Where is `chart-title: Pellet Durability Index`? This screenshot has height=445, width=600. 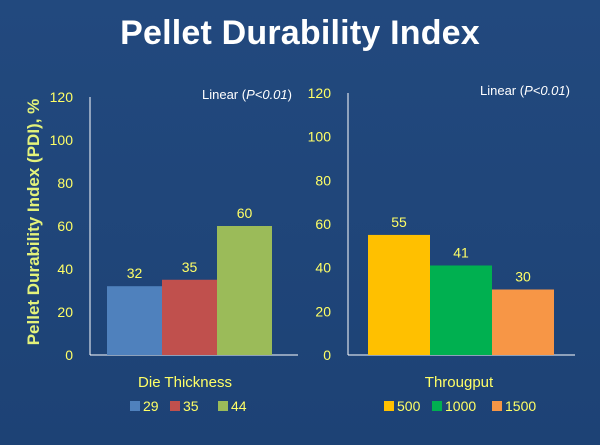
chart-title: Pellet Durability Index is located at coordinates (300, 33).